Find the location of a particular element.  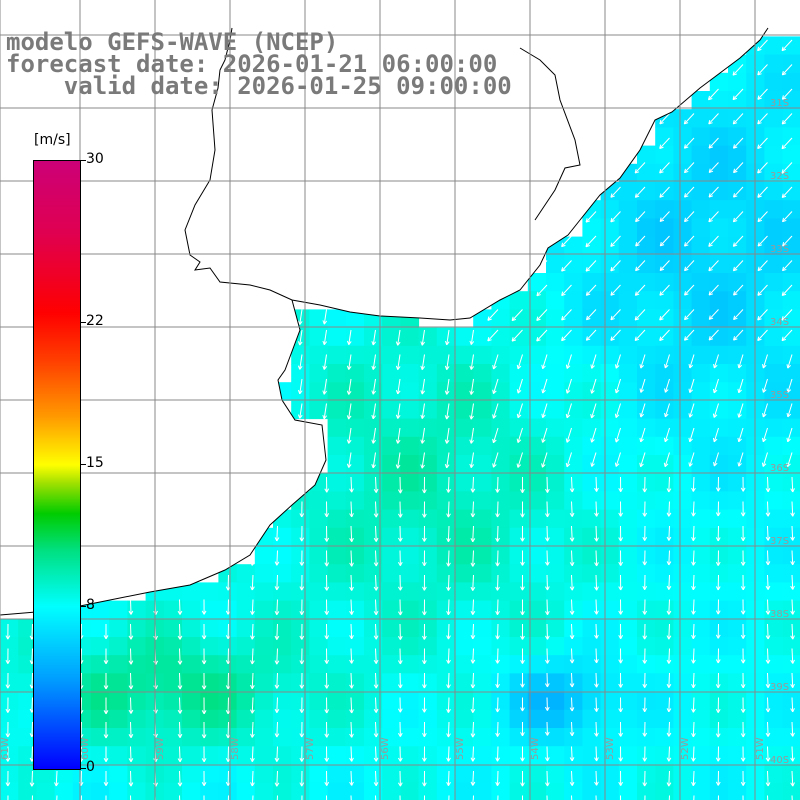

model-title: modelo GEFS-WAVE (NCEP) is located at coordinates (172, 42).